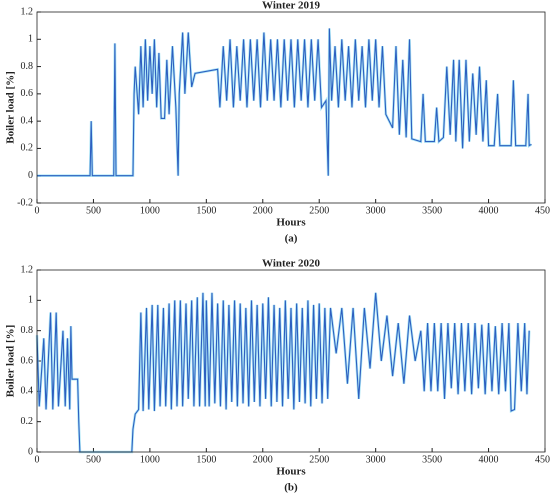  What do you see at coordinates (291, 239) in the screenshot?
I see `caption: (a)` at bounding box center [291, 239].